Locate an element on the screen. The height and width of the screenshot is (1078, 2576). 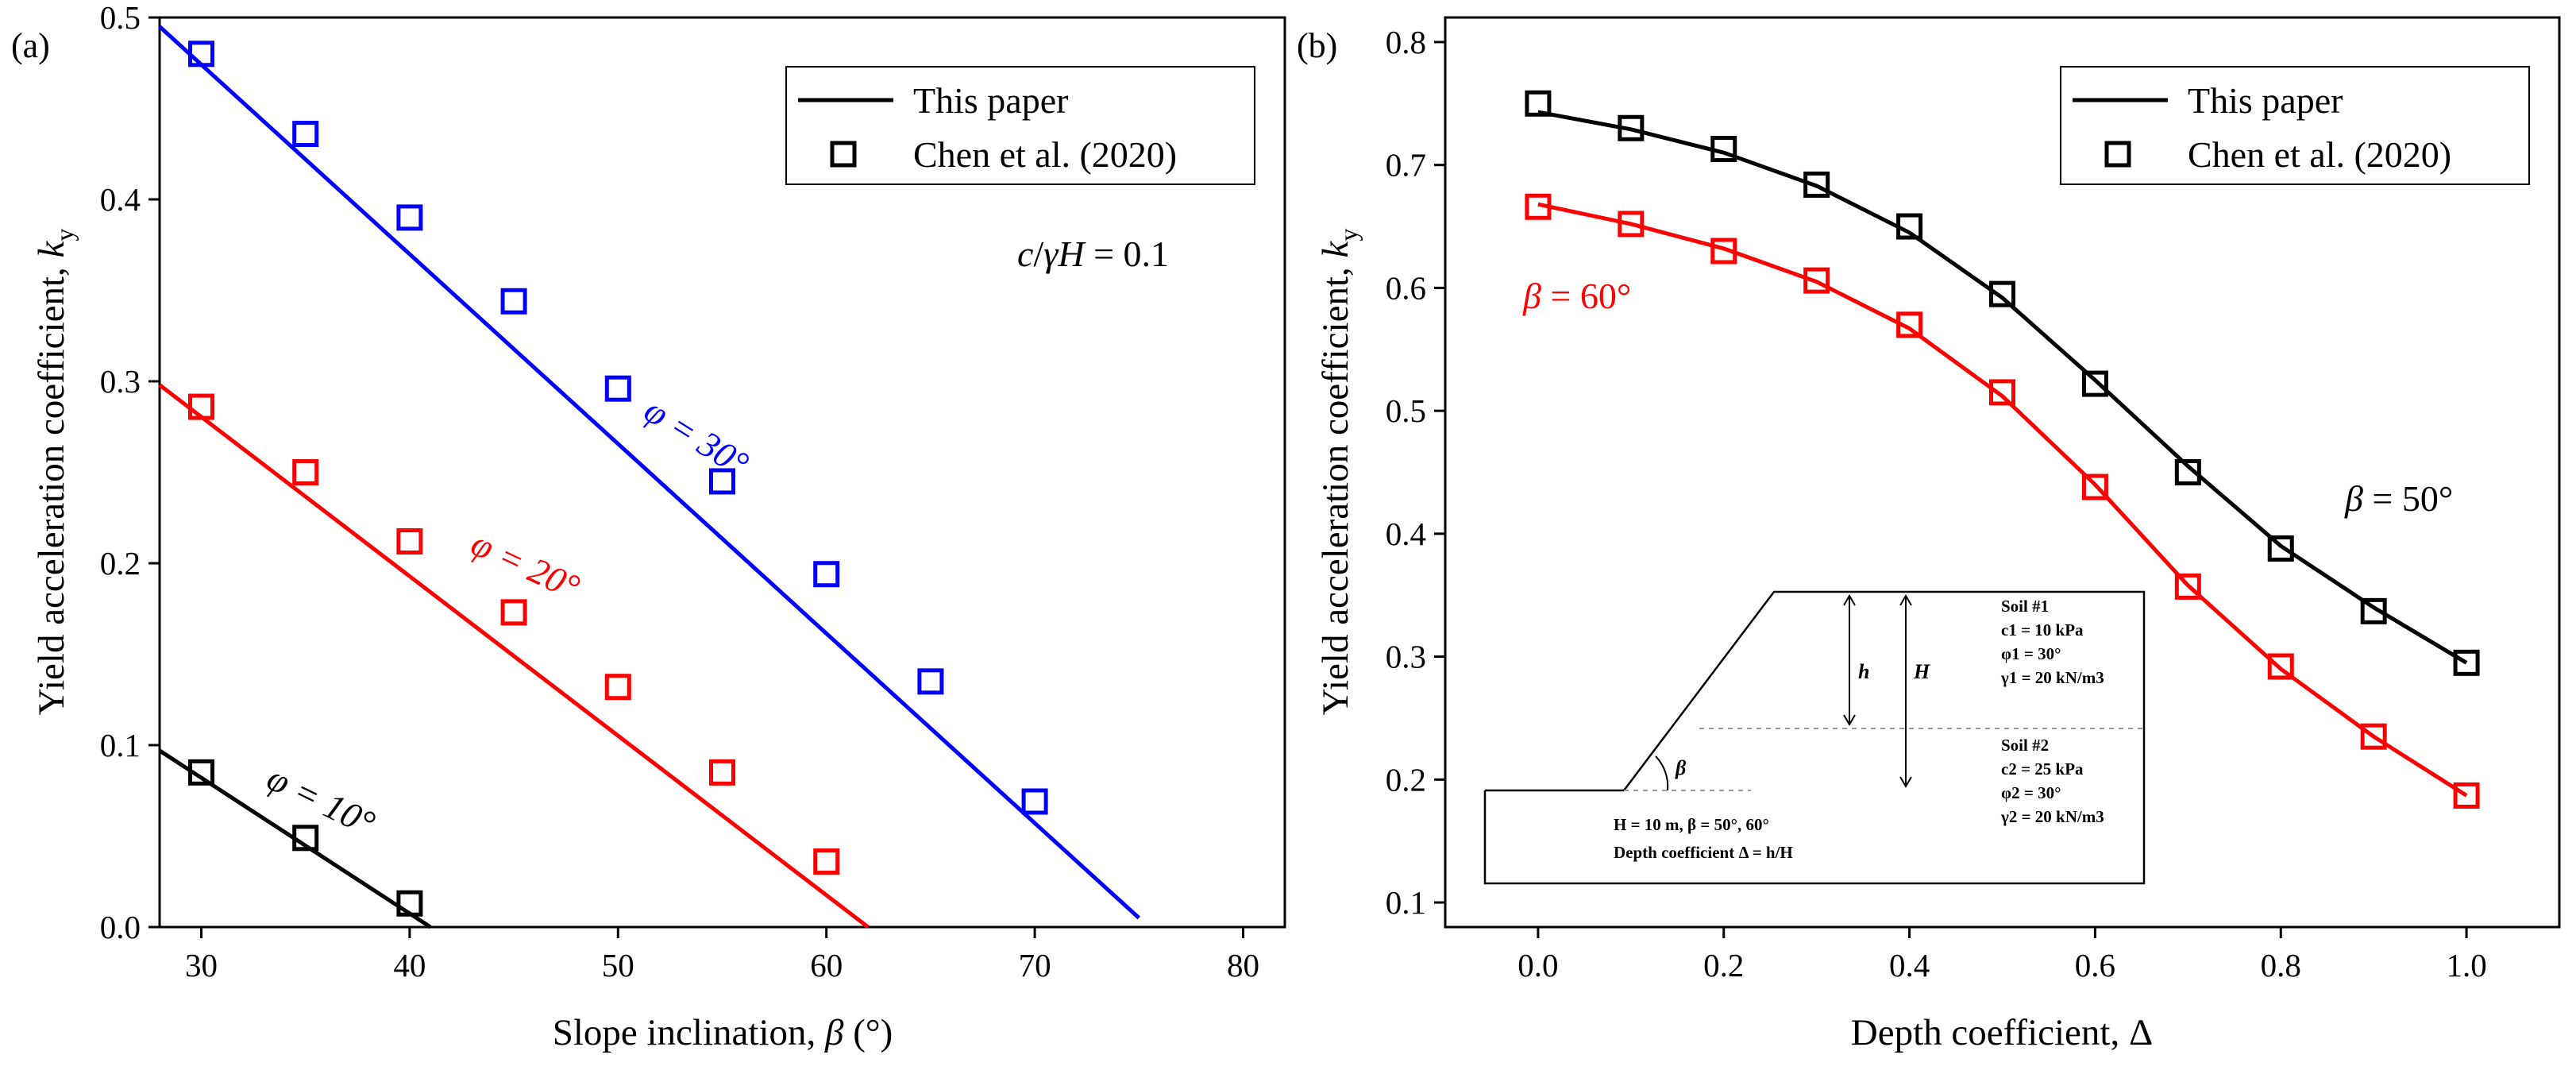
panel-b-series-label-beta-50: β = 50° is located at coordinates (2398, 499).